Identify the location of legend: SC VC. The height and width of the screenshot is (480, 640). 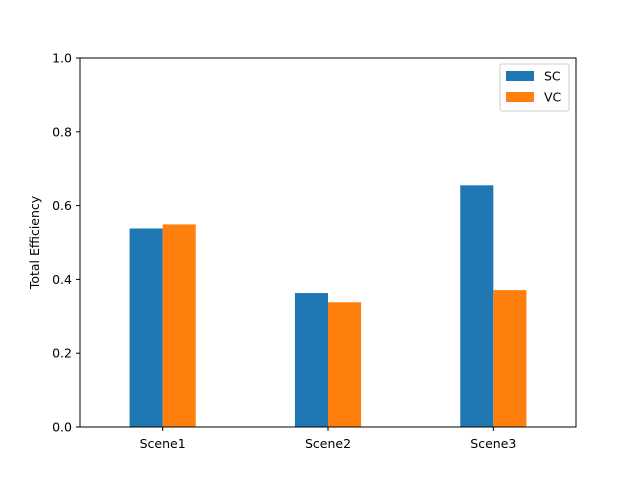
(534, 87).